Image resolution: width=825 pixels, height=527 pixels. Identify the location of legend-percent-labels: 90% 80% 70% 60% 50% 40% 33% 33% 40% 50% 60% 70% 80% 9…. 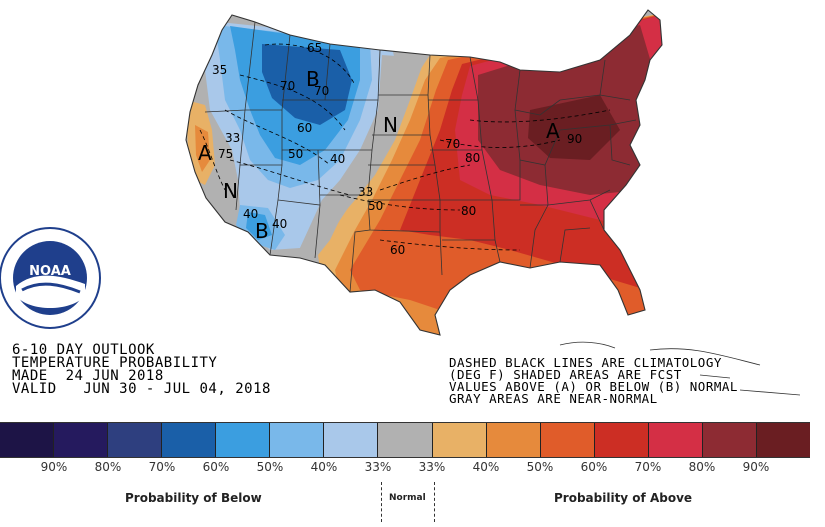
(405, 468).